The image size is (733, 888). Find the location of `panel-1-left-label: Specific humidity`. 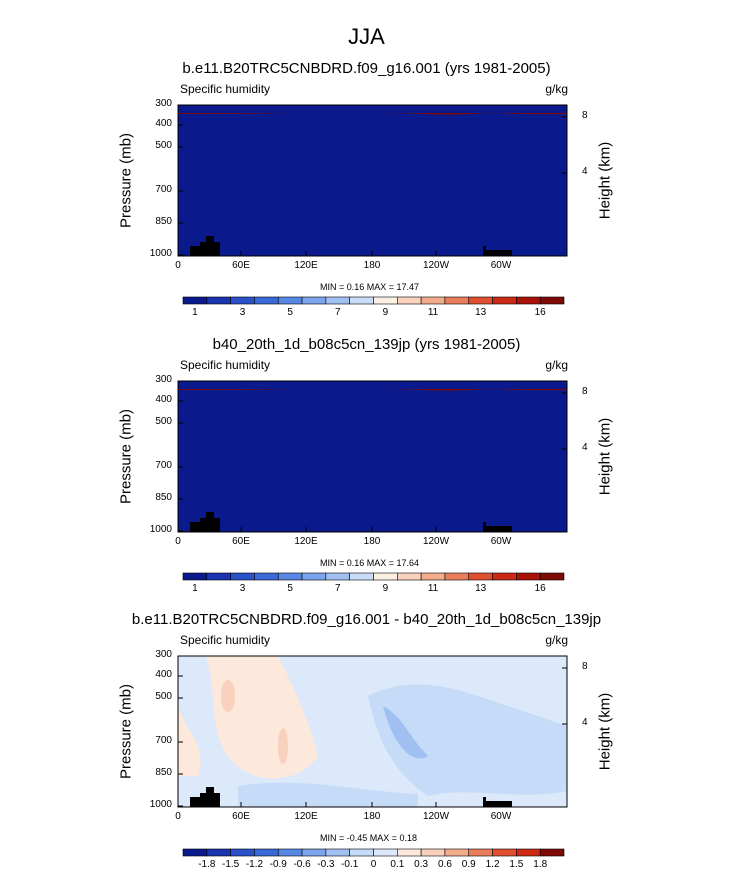

panel-1-left-label: Specific humidity is located at coordinates (225, 89).